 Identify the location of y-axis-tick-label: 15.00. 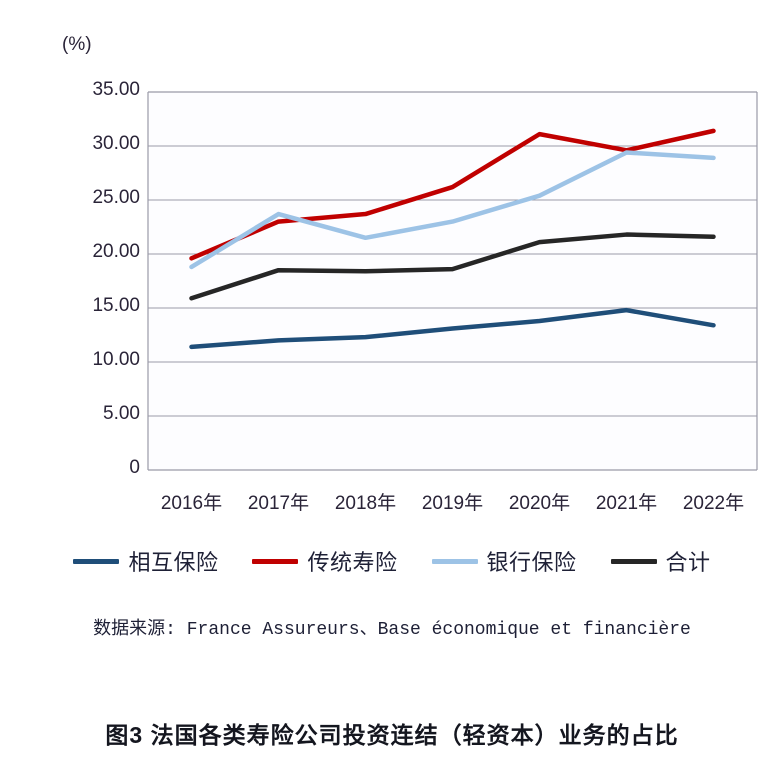
(116, 305).